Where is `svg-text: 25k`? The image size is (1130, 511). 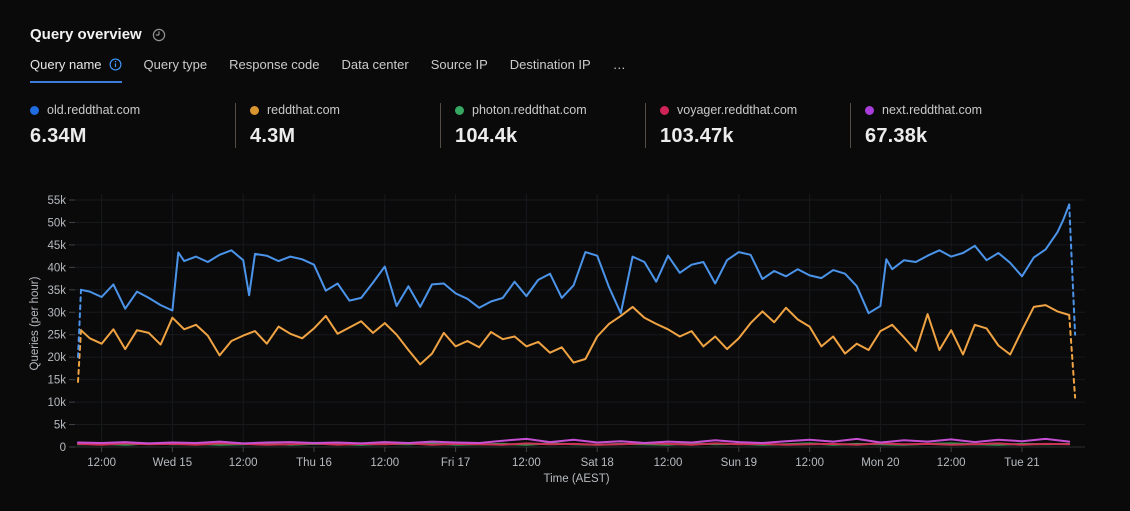
svg-text: 25k is located at coordinates (56, 336).